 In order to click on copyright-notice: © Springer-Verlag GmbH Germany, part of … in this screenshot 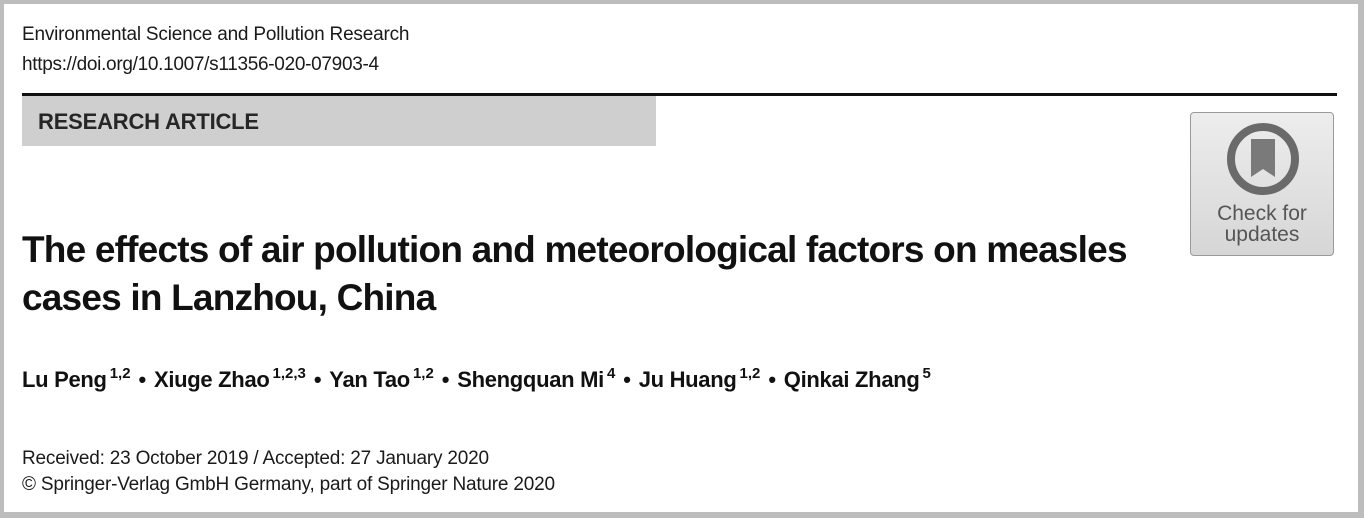, I will do `click(288, 484)`.